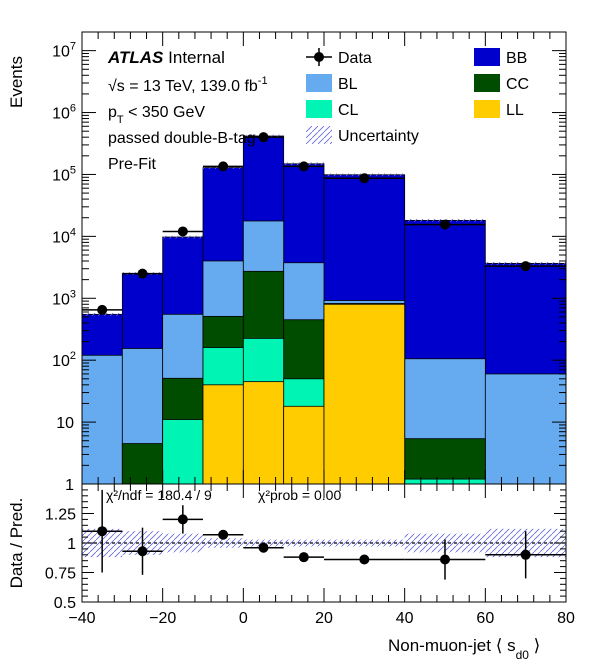 This screenshot has height=672, width=596. Describe the element at coordinates (16, 543) in the screenshot. I see `ratio-y-axis-label: Data / Pred.` at that location.